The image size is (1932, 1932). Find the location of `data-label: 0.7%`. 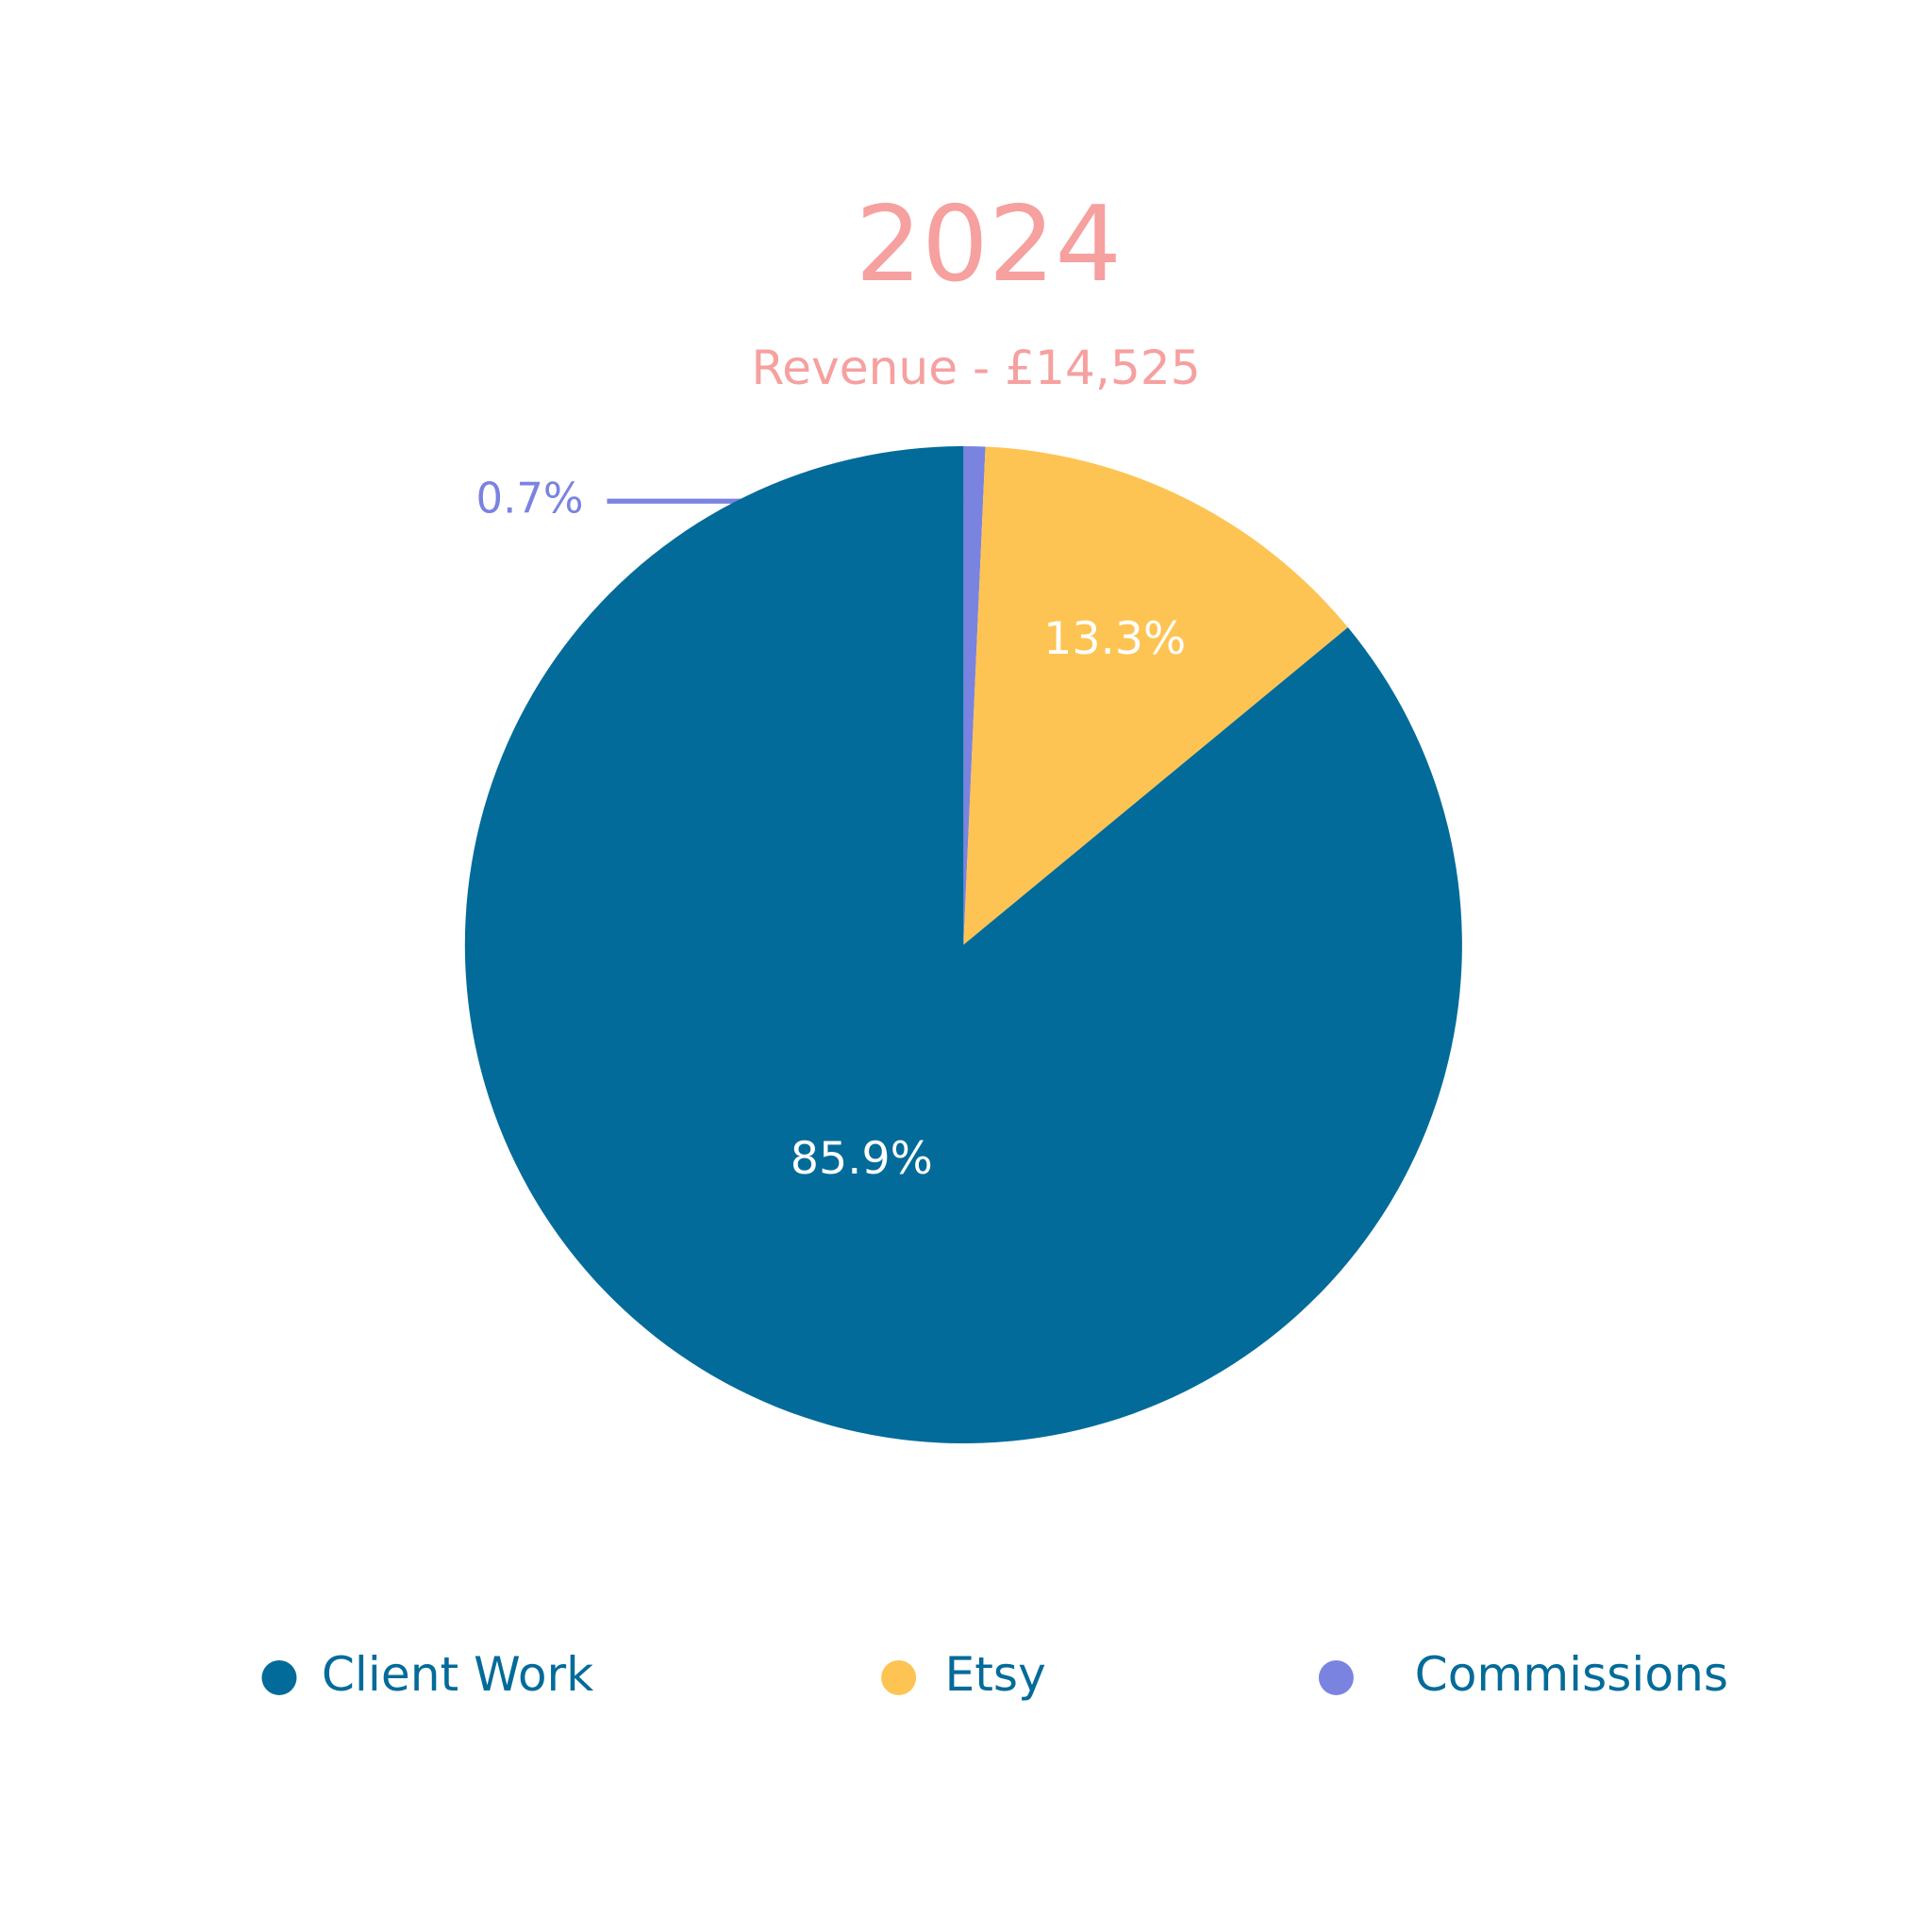

data-label: 0.7% is located at coordinates (530, 498).